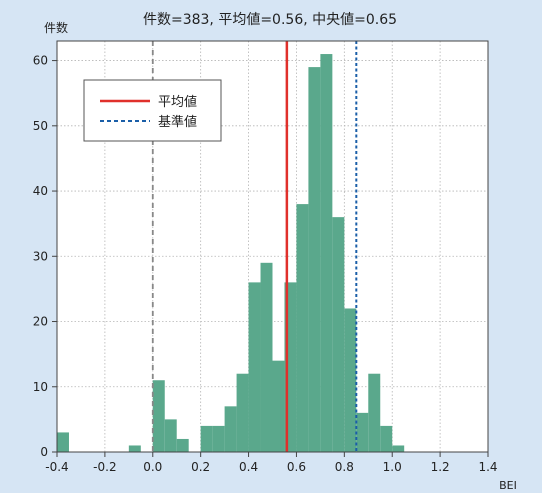  I want to click on y-tick-label: 30, so click(40, 256).